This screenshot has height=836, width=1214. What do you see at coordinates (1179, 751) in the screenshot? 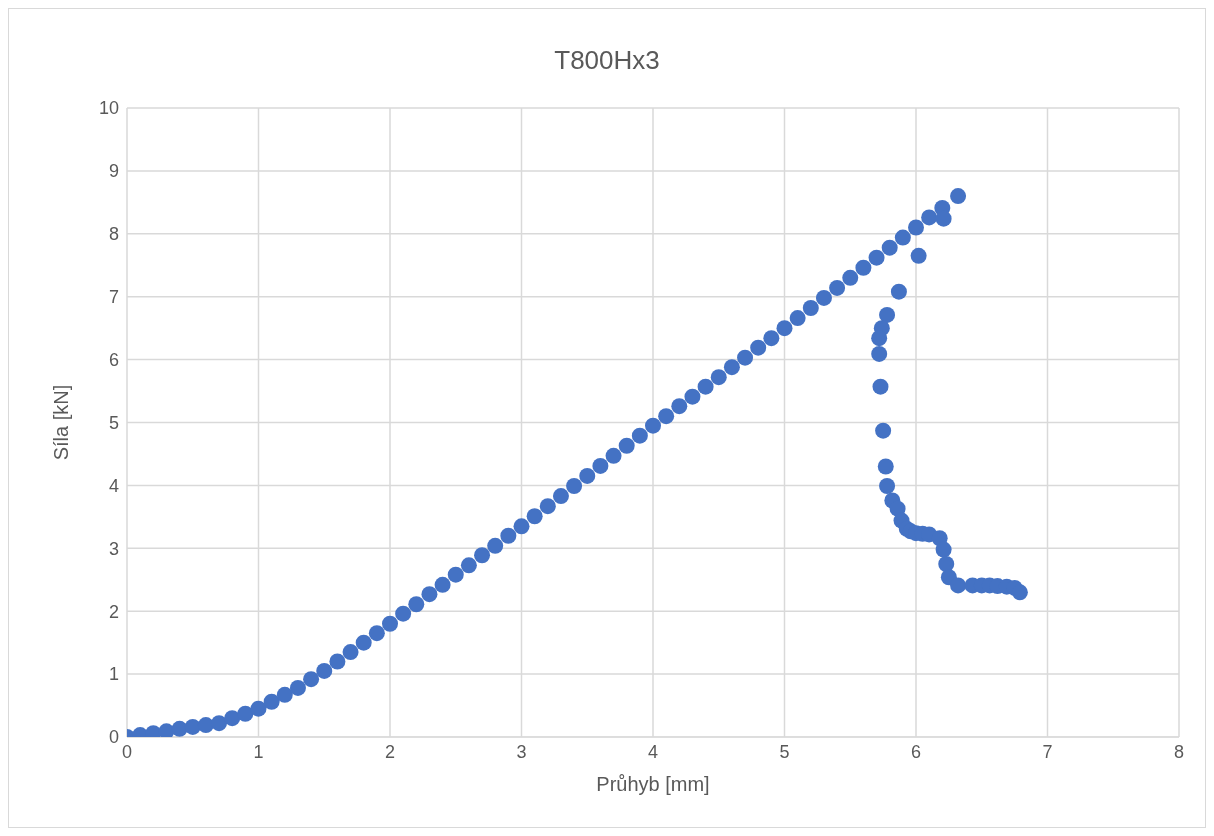
I see `x-tick-label: 8` at bounding box center [1179, 751].